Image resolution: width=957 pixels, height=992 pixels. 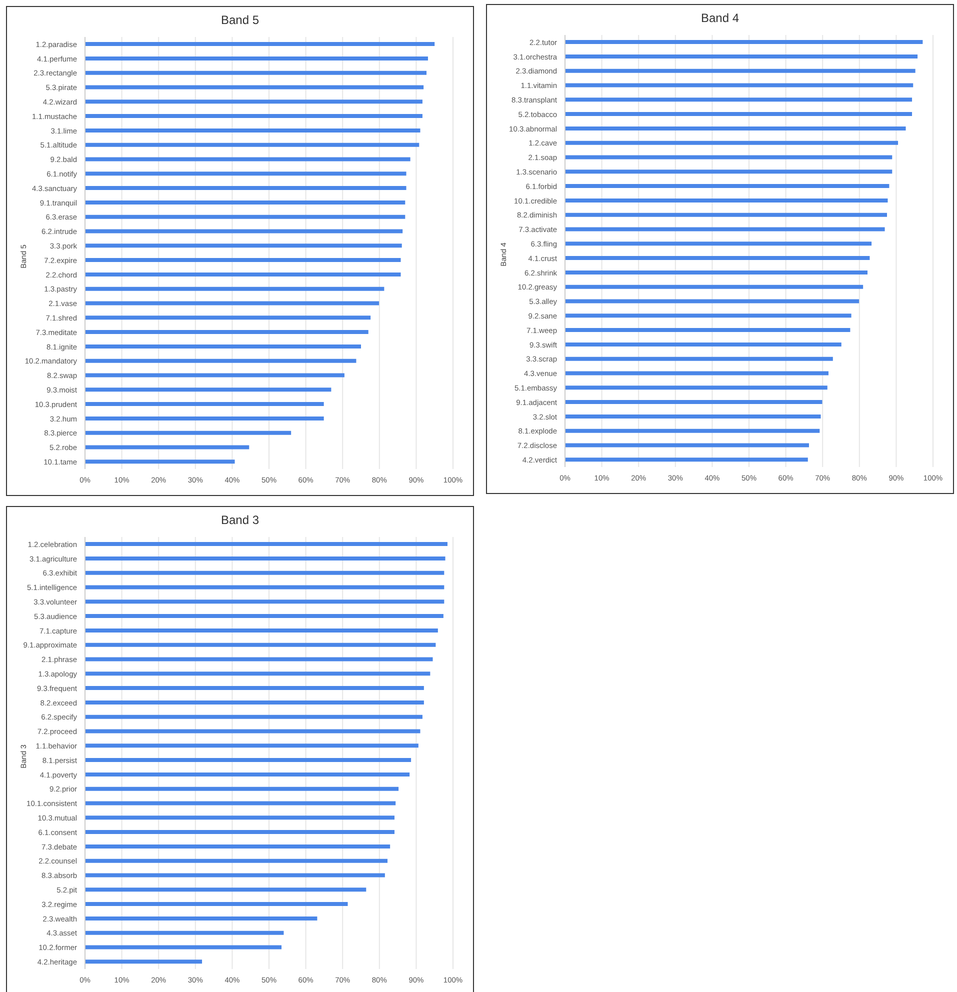 What do you see at coordinates (240, 520) in the screenshot?
I see `chart-title: Band 3` at bounding box center [240, 520].